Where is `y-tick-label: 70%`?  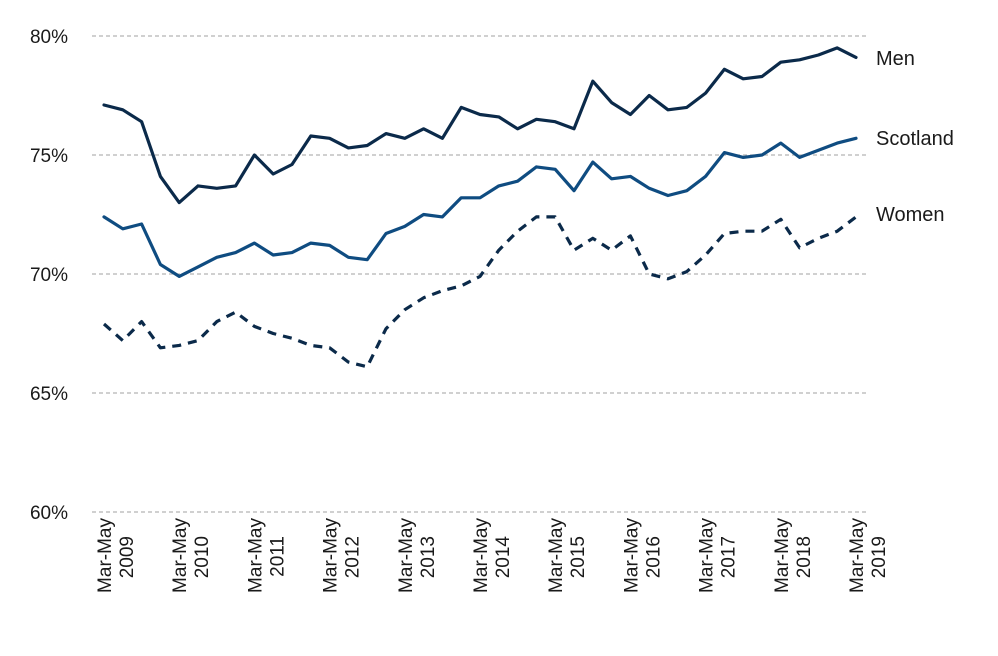 y-tick-label: 70% is located at coordinates (49, 275).